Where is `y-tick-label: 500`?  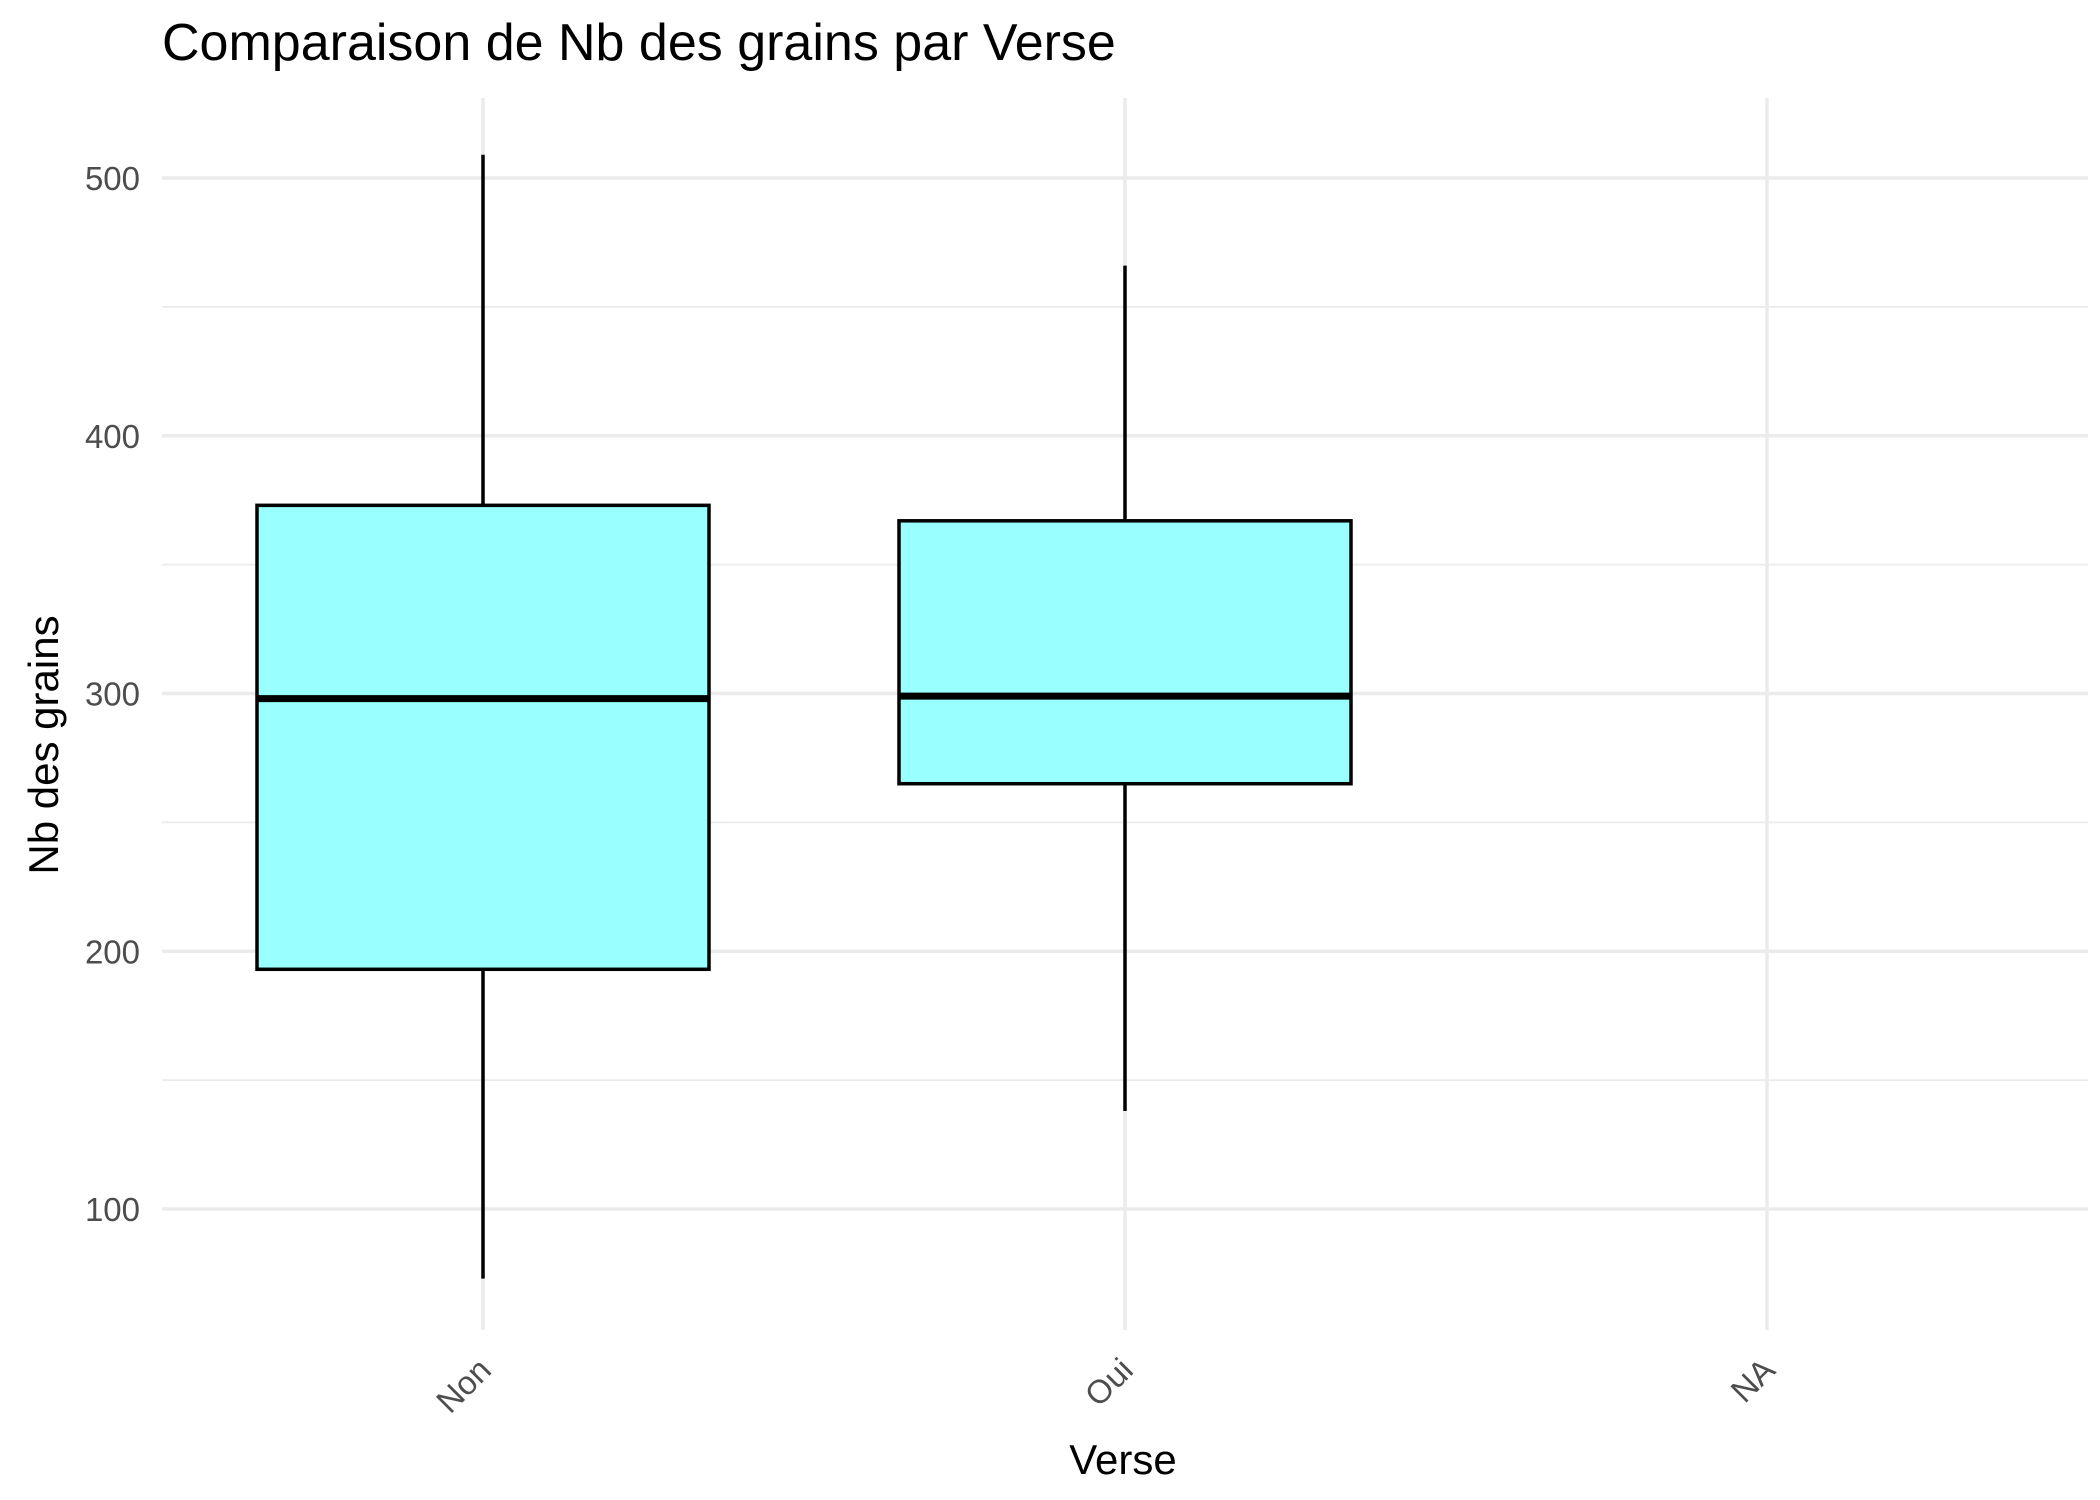 y-tick-label: 500 is located at coordinates (112, 178).